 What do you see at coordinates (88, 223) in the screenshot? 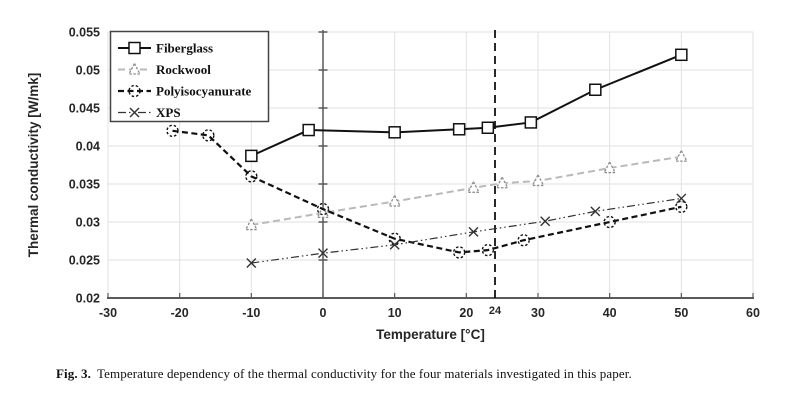
I see `y-tick-label: 0.03` at bounding box center [88, 223].